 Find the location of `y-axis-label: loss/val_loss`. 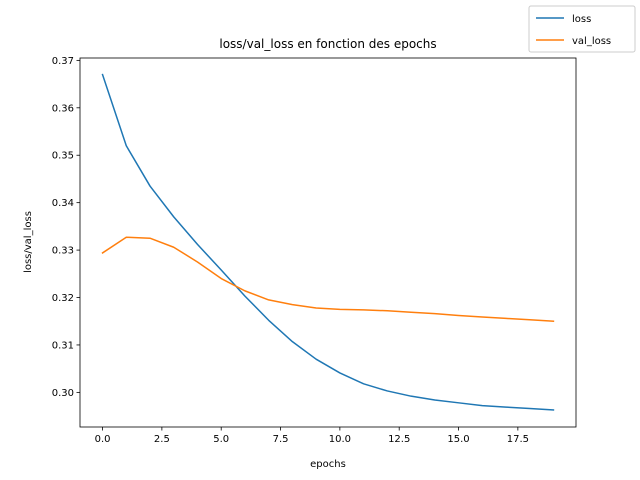

y-axis-label: loss/val_loss is located at coordinates (28, 242).